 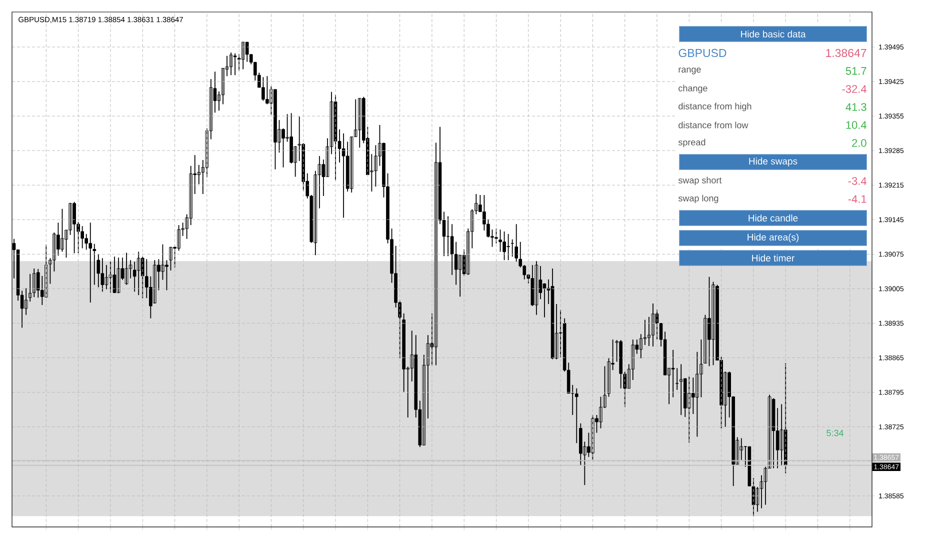 I want to click on annotation: swap long, so click(x=698, y=199).